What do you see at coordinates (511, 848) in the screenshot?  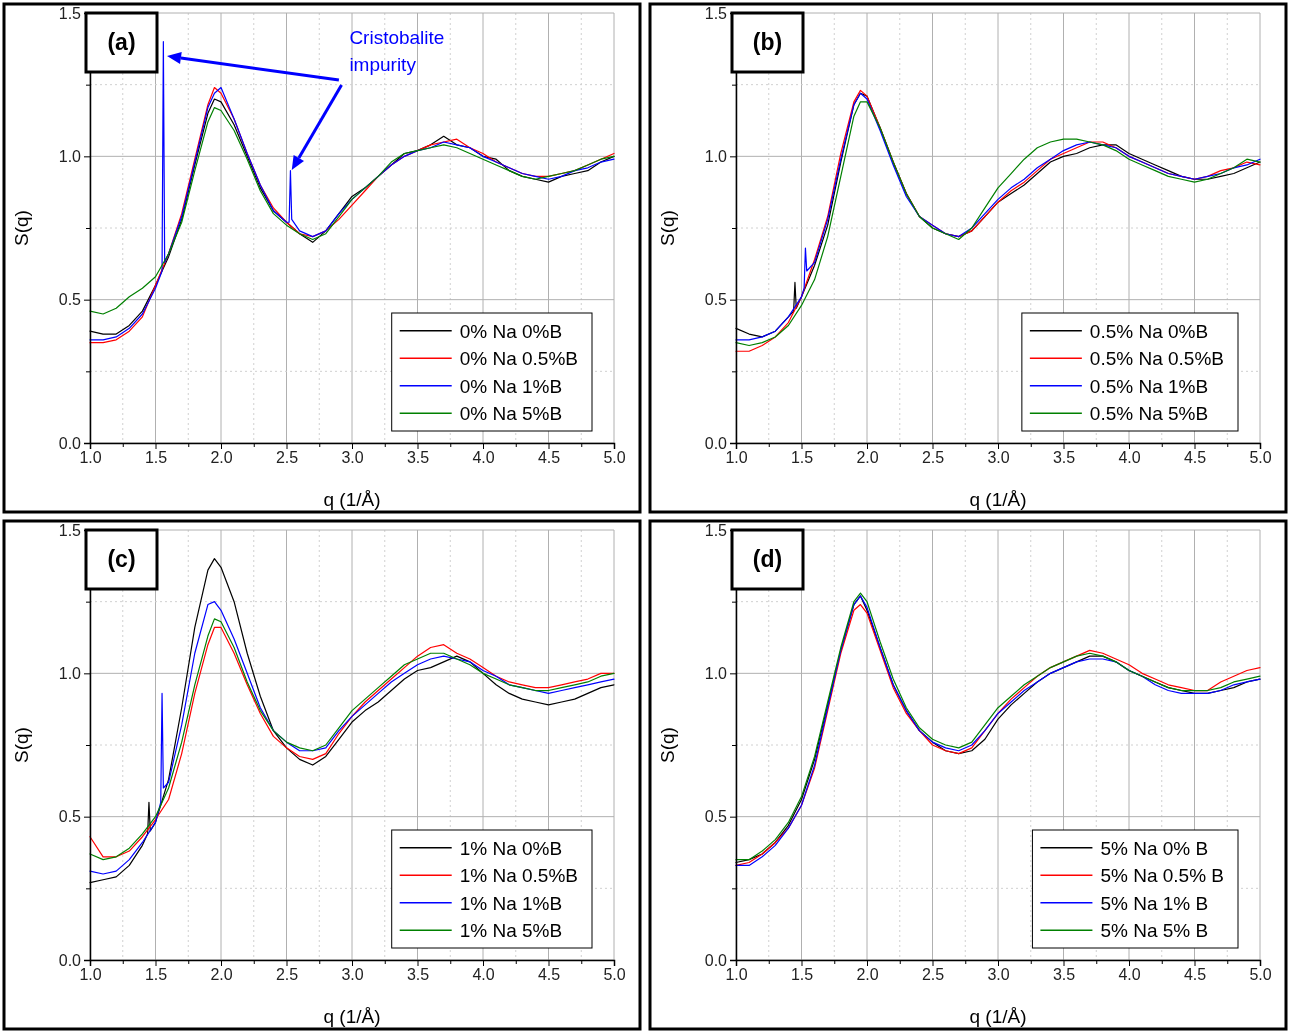 I see `legend-label: 1% Na 0%B` at bounding box center [511, 848].